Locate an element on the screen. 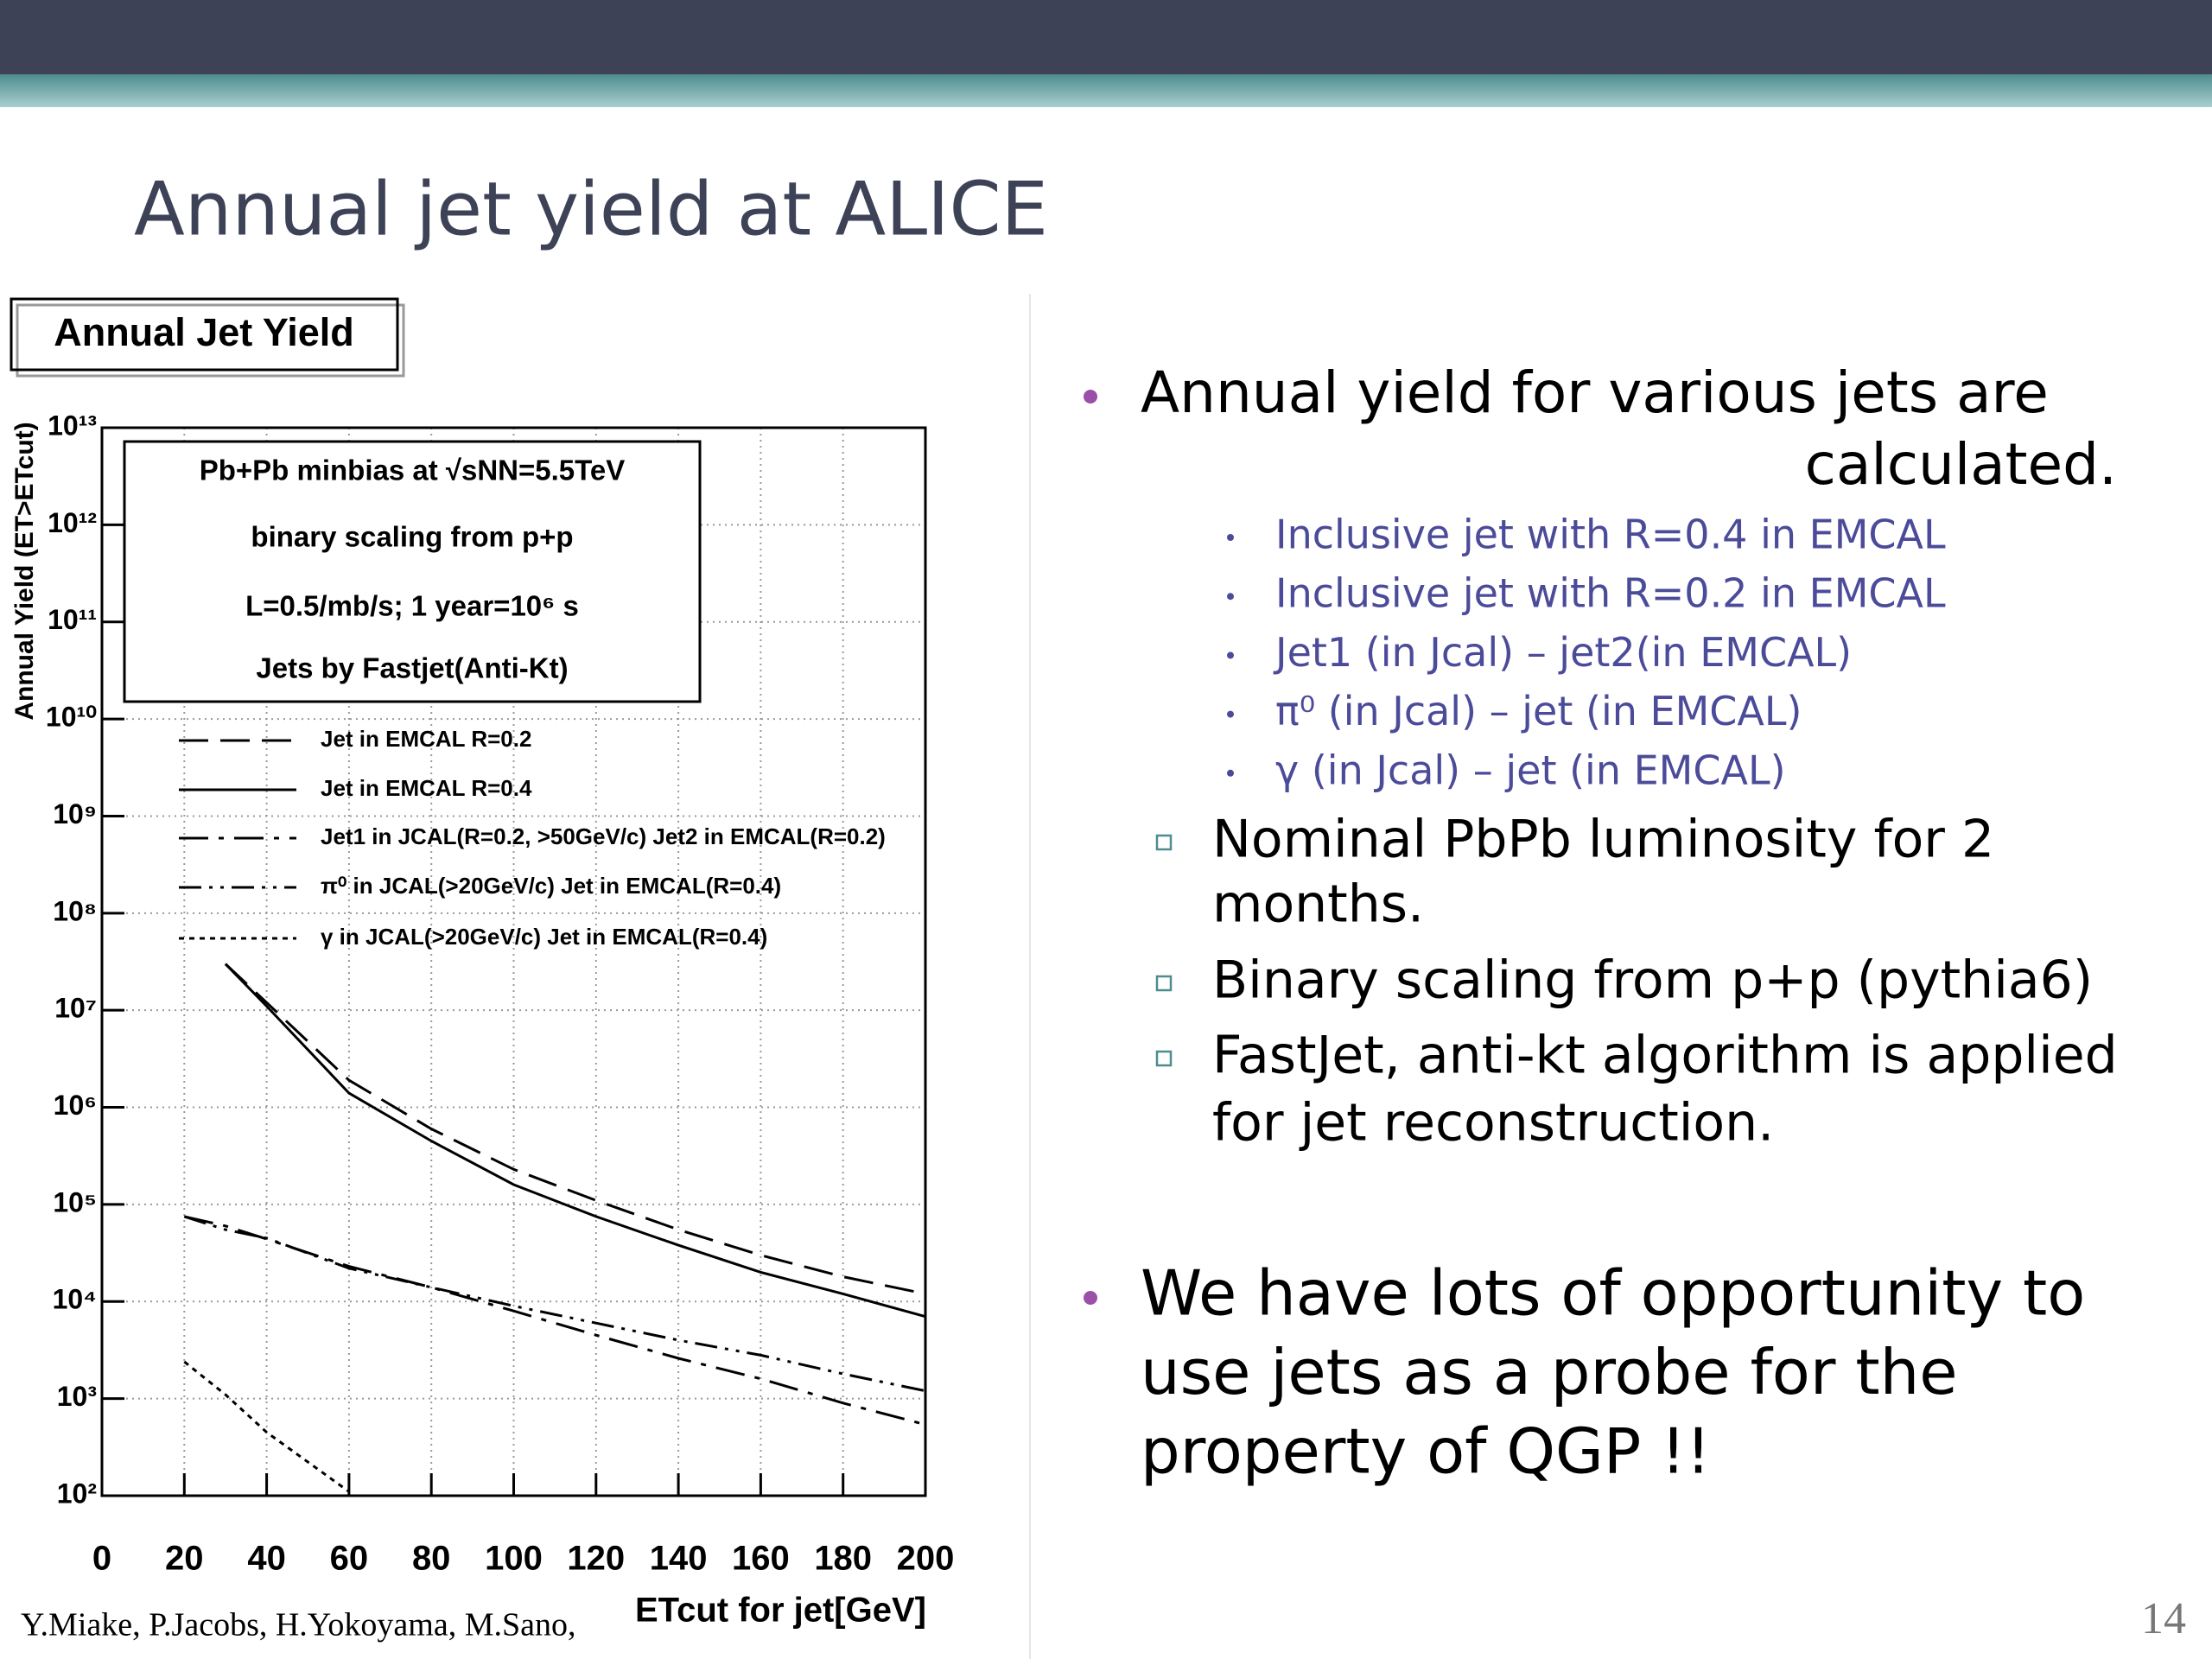  citation: Y.Miake, P.Jacobs, H.Yokoyama, M.Sano, is located at coordinates (298, 1625).